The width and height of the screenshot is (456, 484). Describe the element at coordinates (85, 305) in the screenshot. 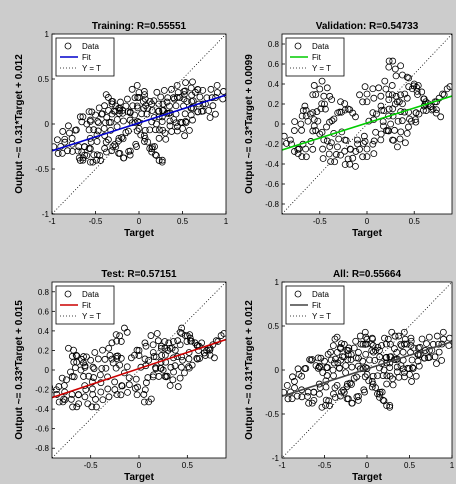

I see `legend: Data Fit Y = T` at that location.